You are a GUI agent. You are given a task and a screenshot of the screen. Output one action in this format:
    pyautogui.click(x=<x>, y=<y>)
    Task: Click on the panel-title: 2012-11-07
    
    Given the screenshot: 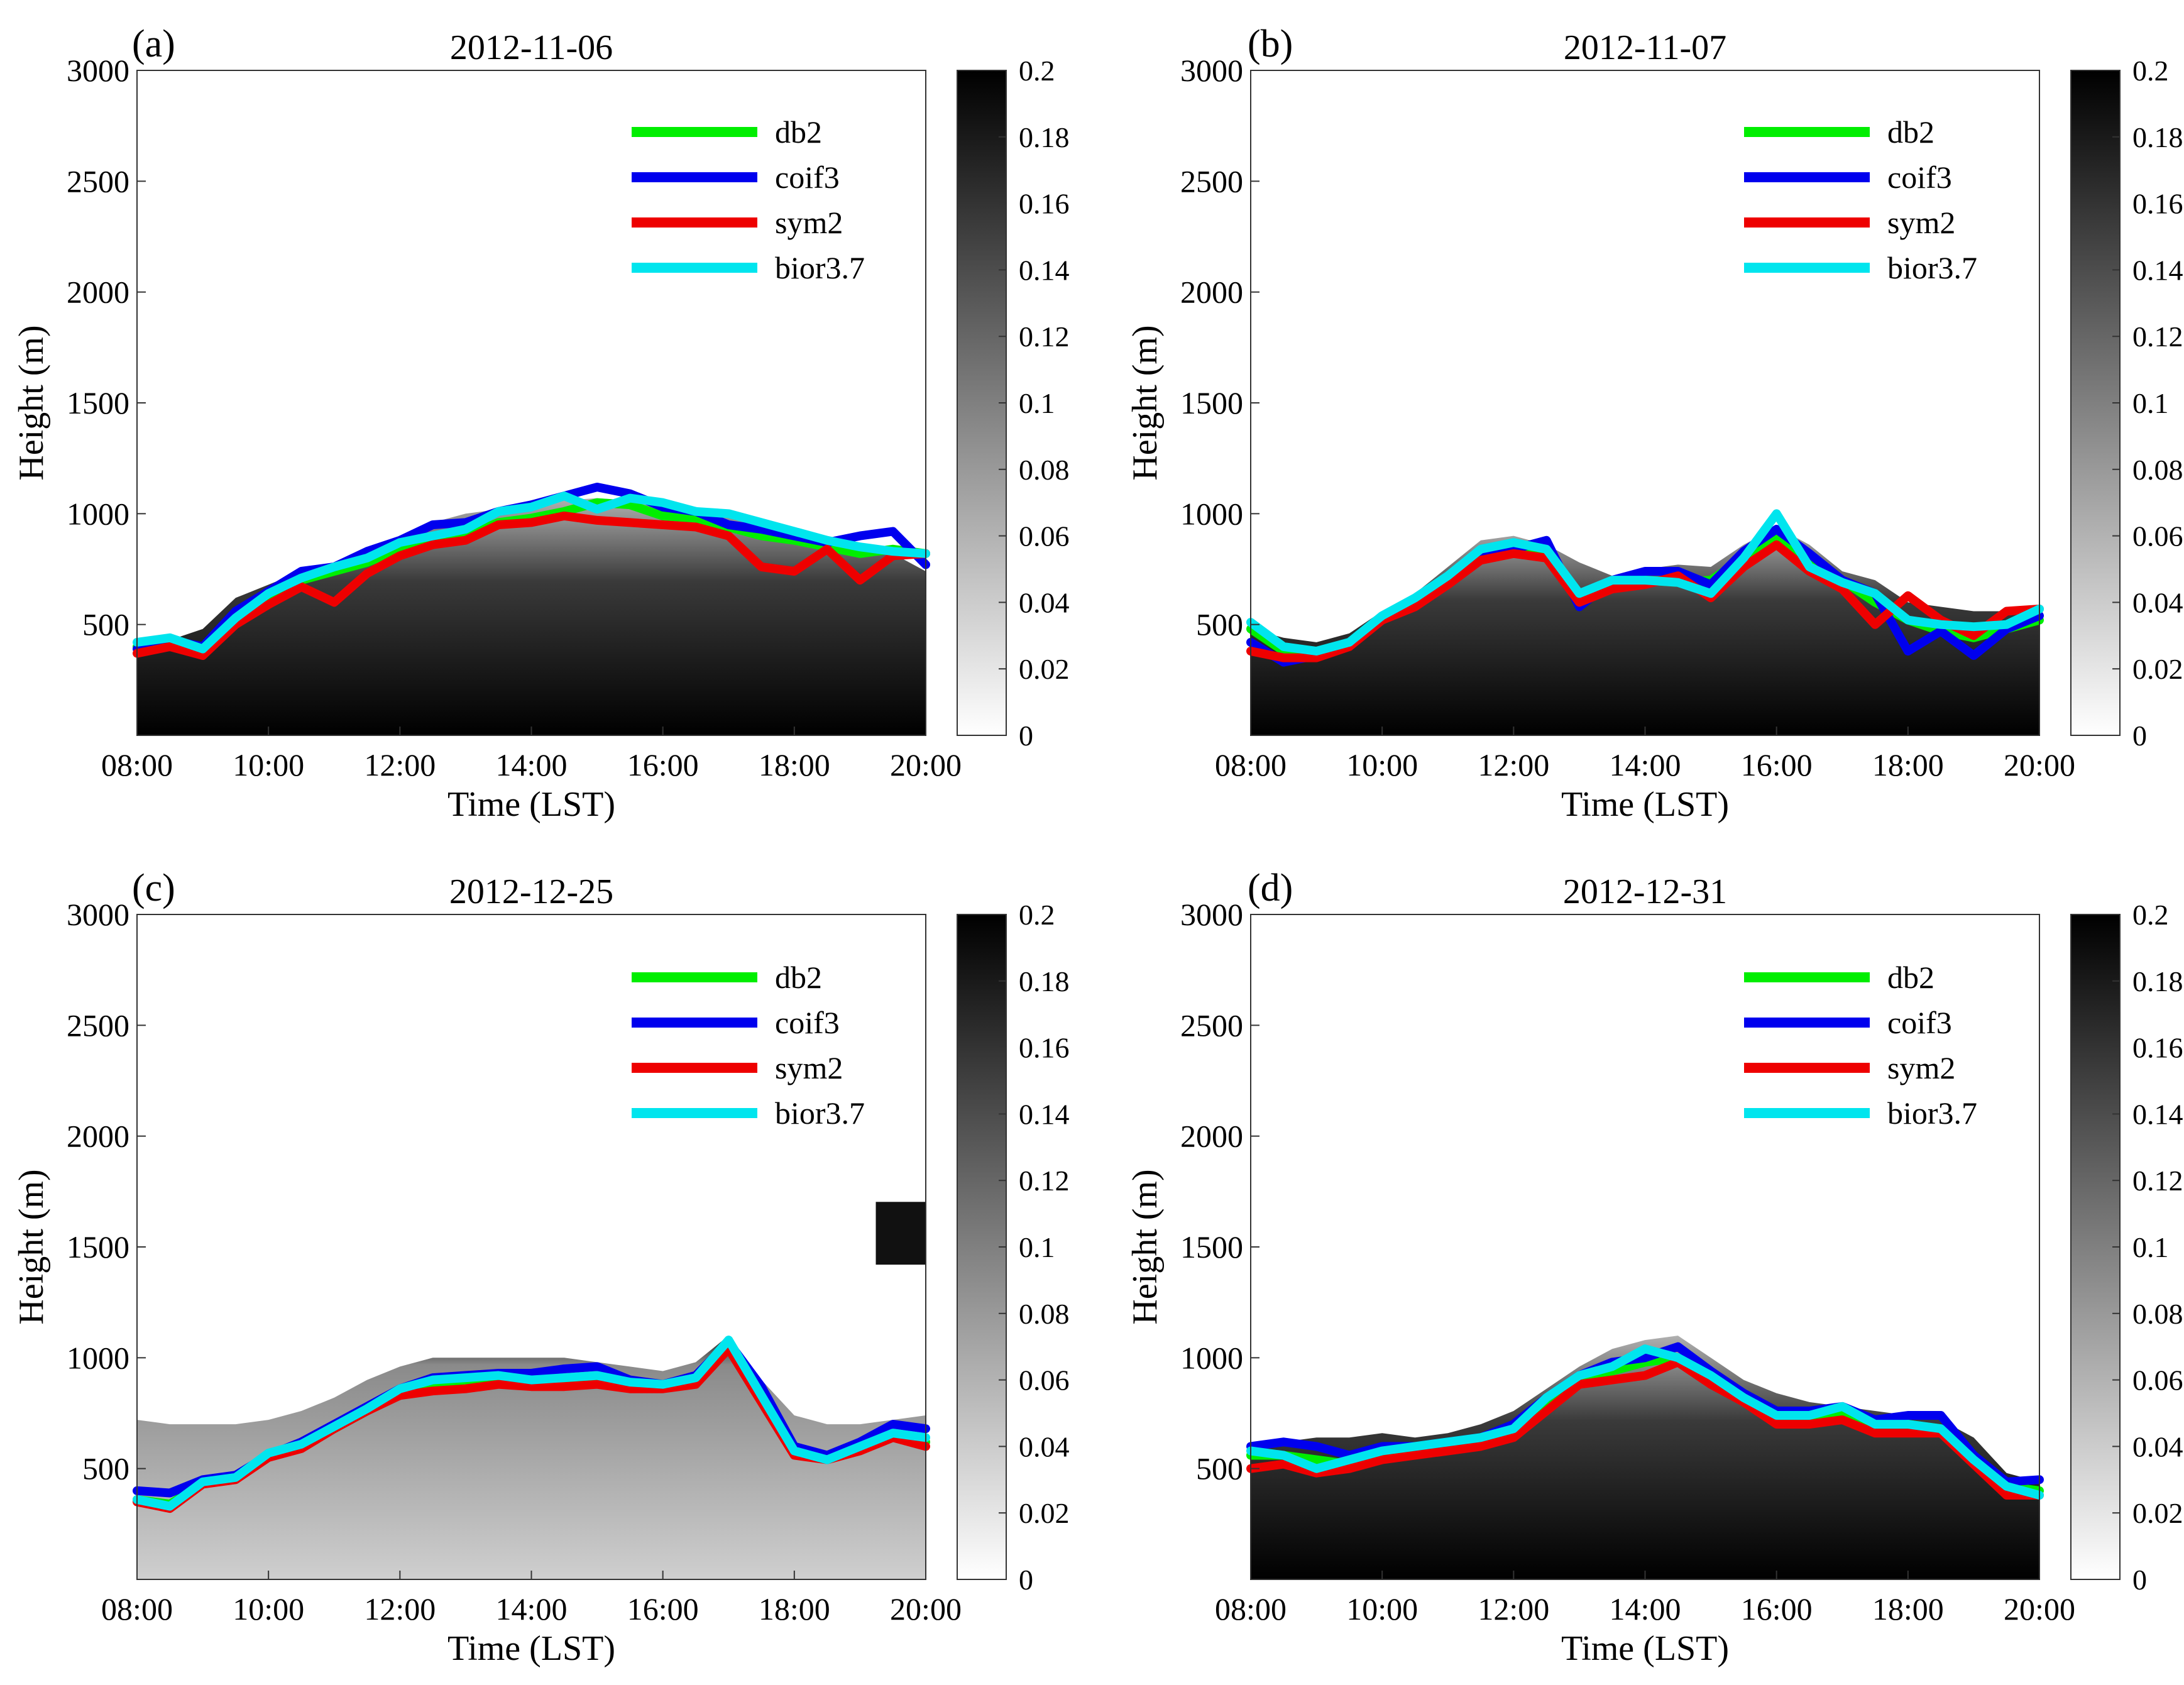 What is the action you would take?
    pyautogui.click(x=1645, y=47)
    